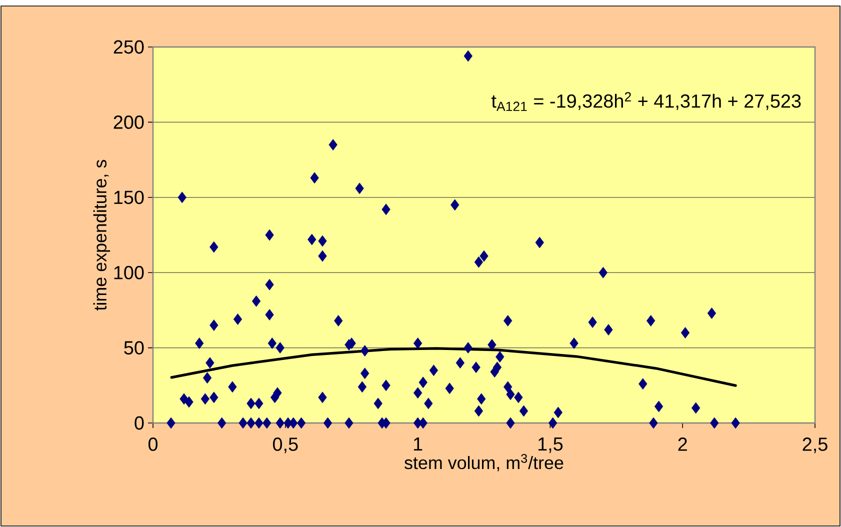  What do you see at coordinates (153, 444) in the screenshot?
I see `x-tick-label: 0` at bounding box center [153, 444].